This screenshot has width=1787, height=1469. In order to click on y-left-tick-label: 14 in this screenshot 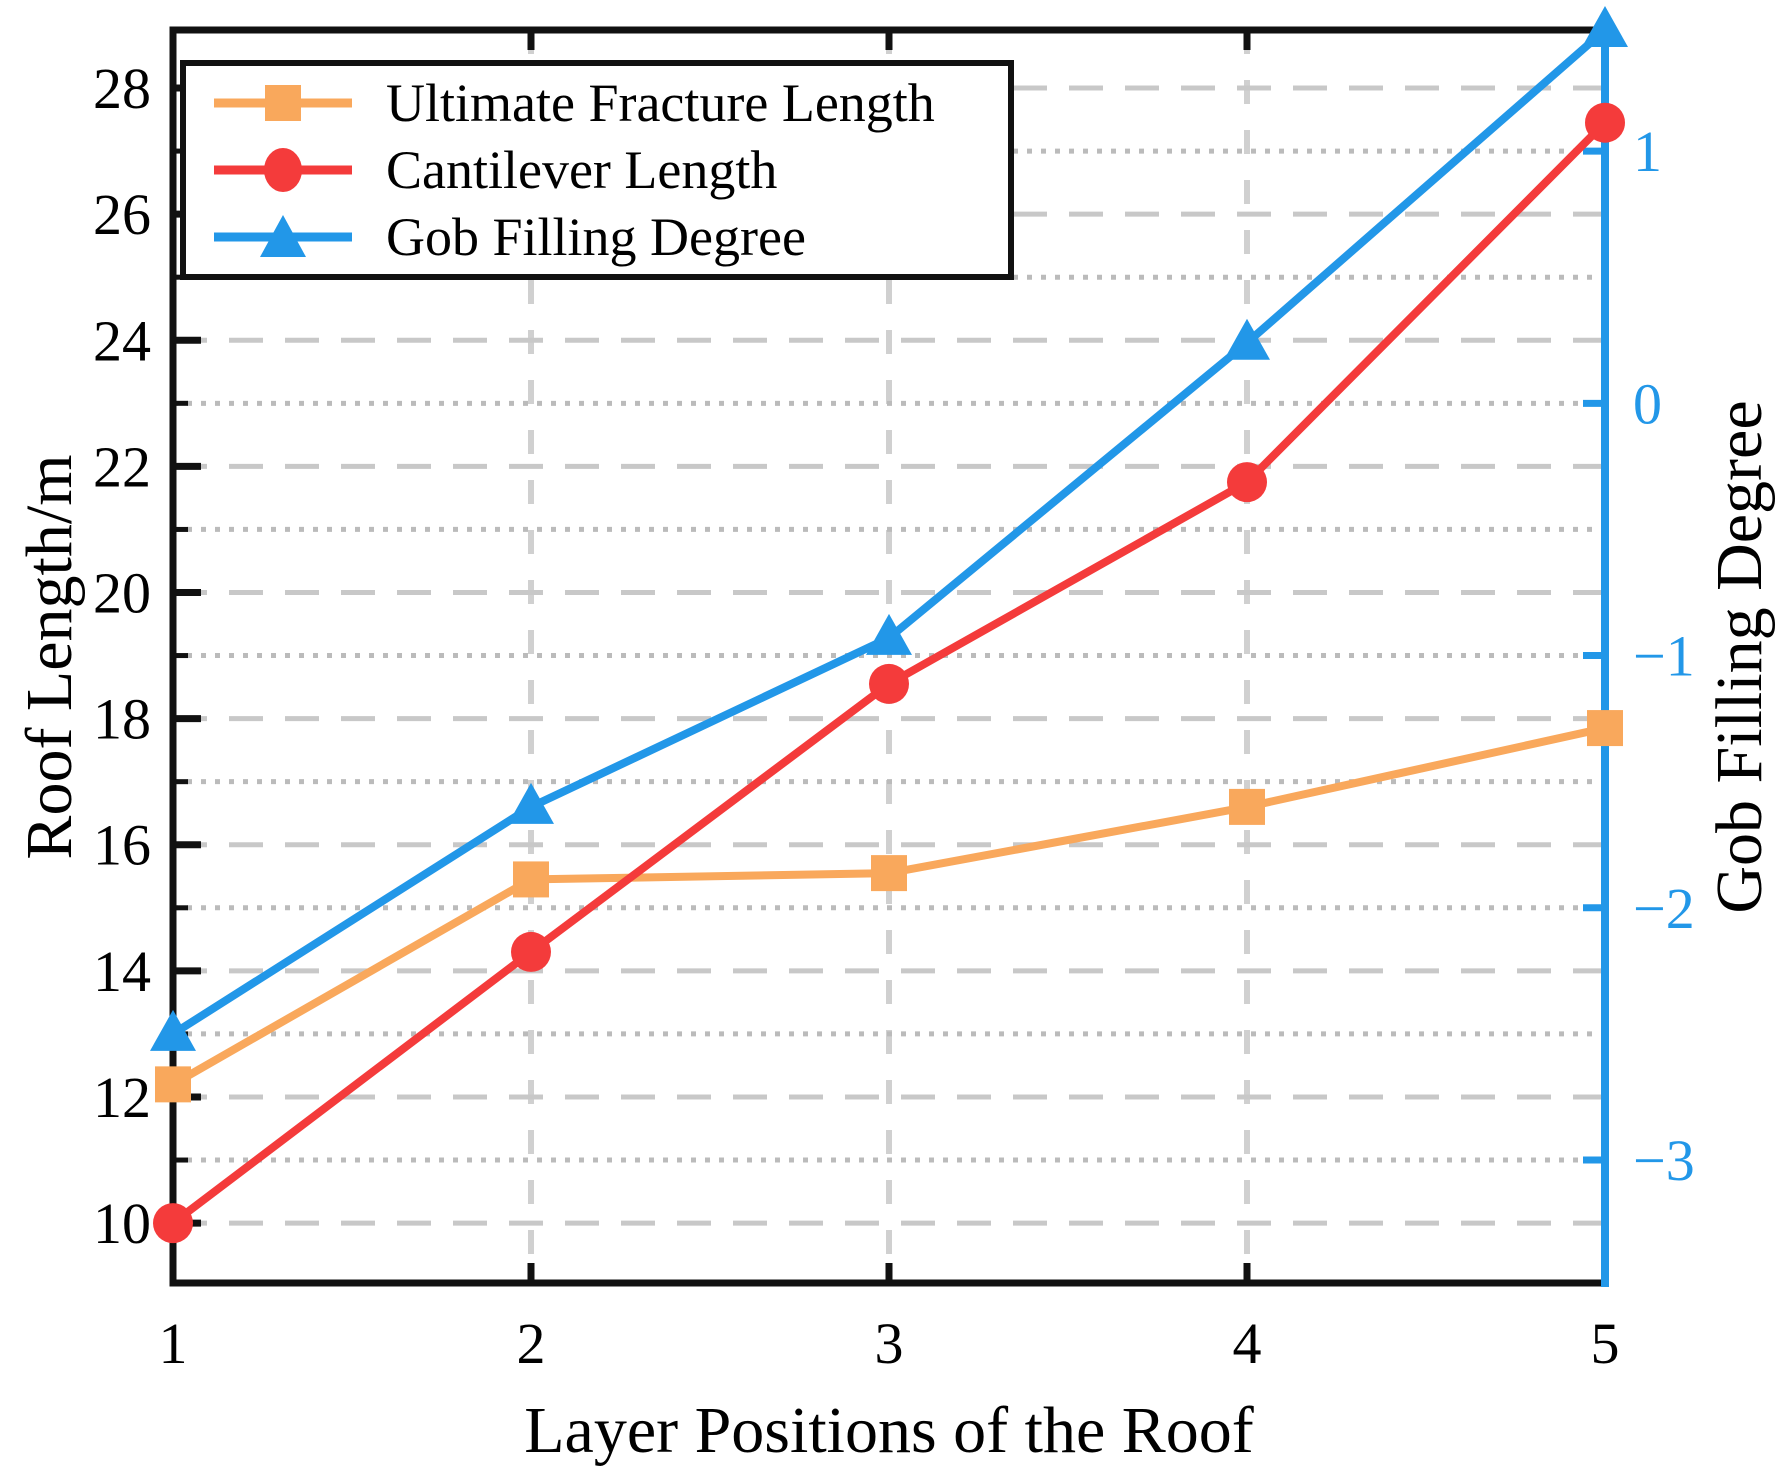, I will do `click(122, 971)`.